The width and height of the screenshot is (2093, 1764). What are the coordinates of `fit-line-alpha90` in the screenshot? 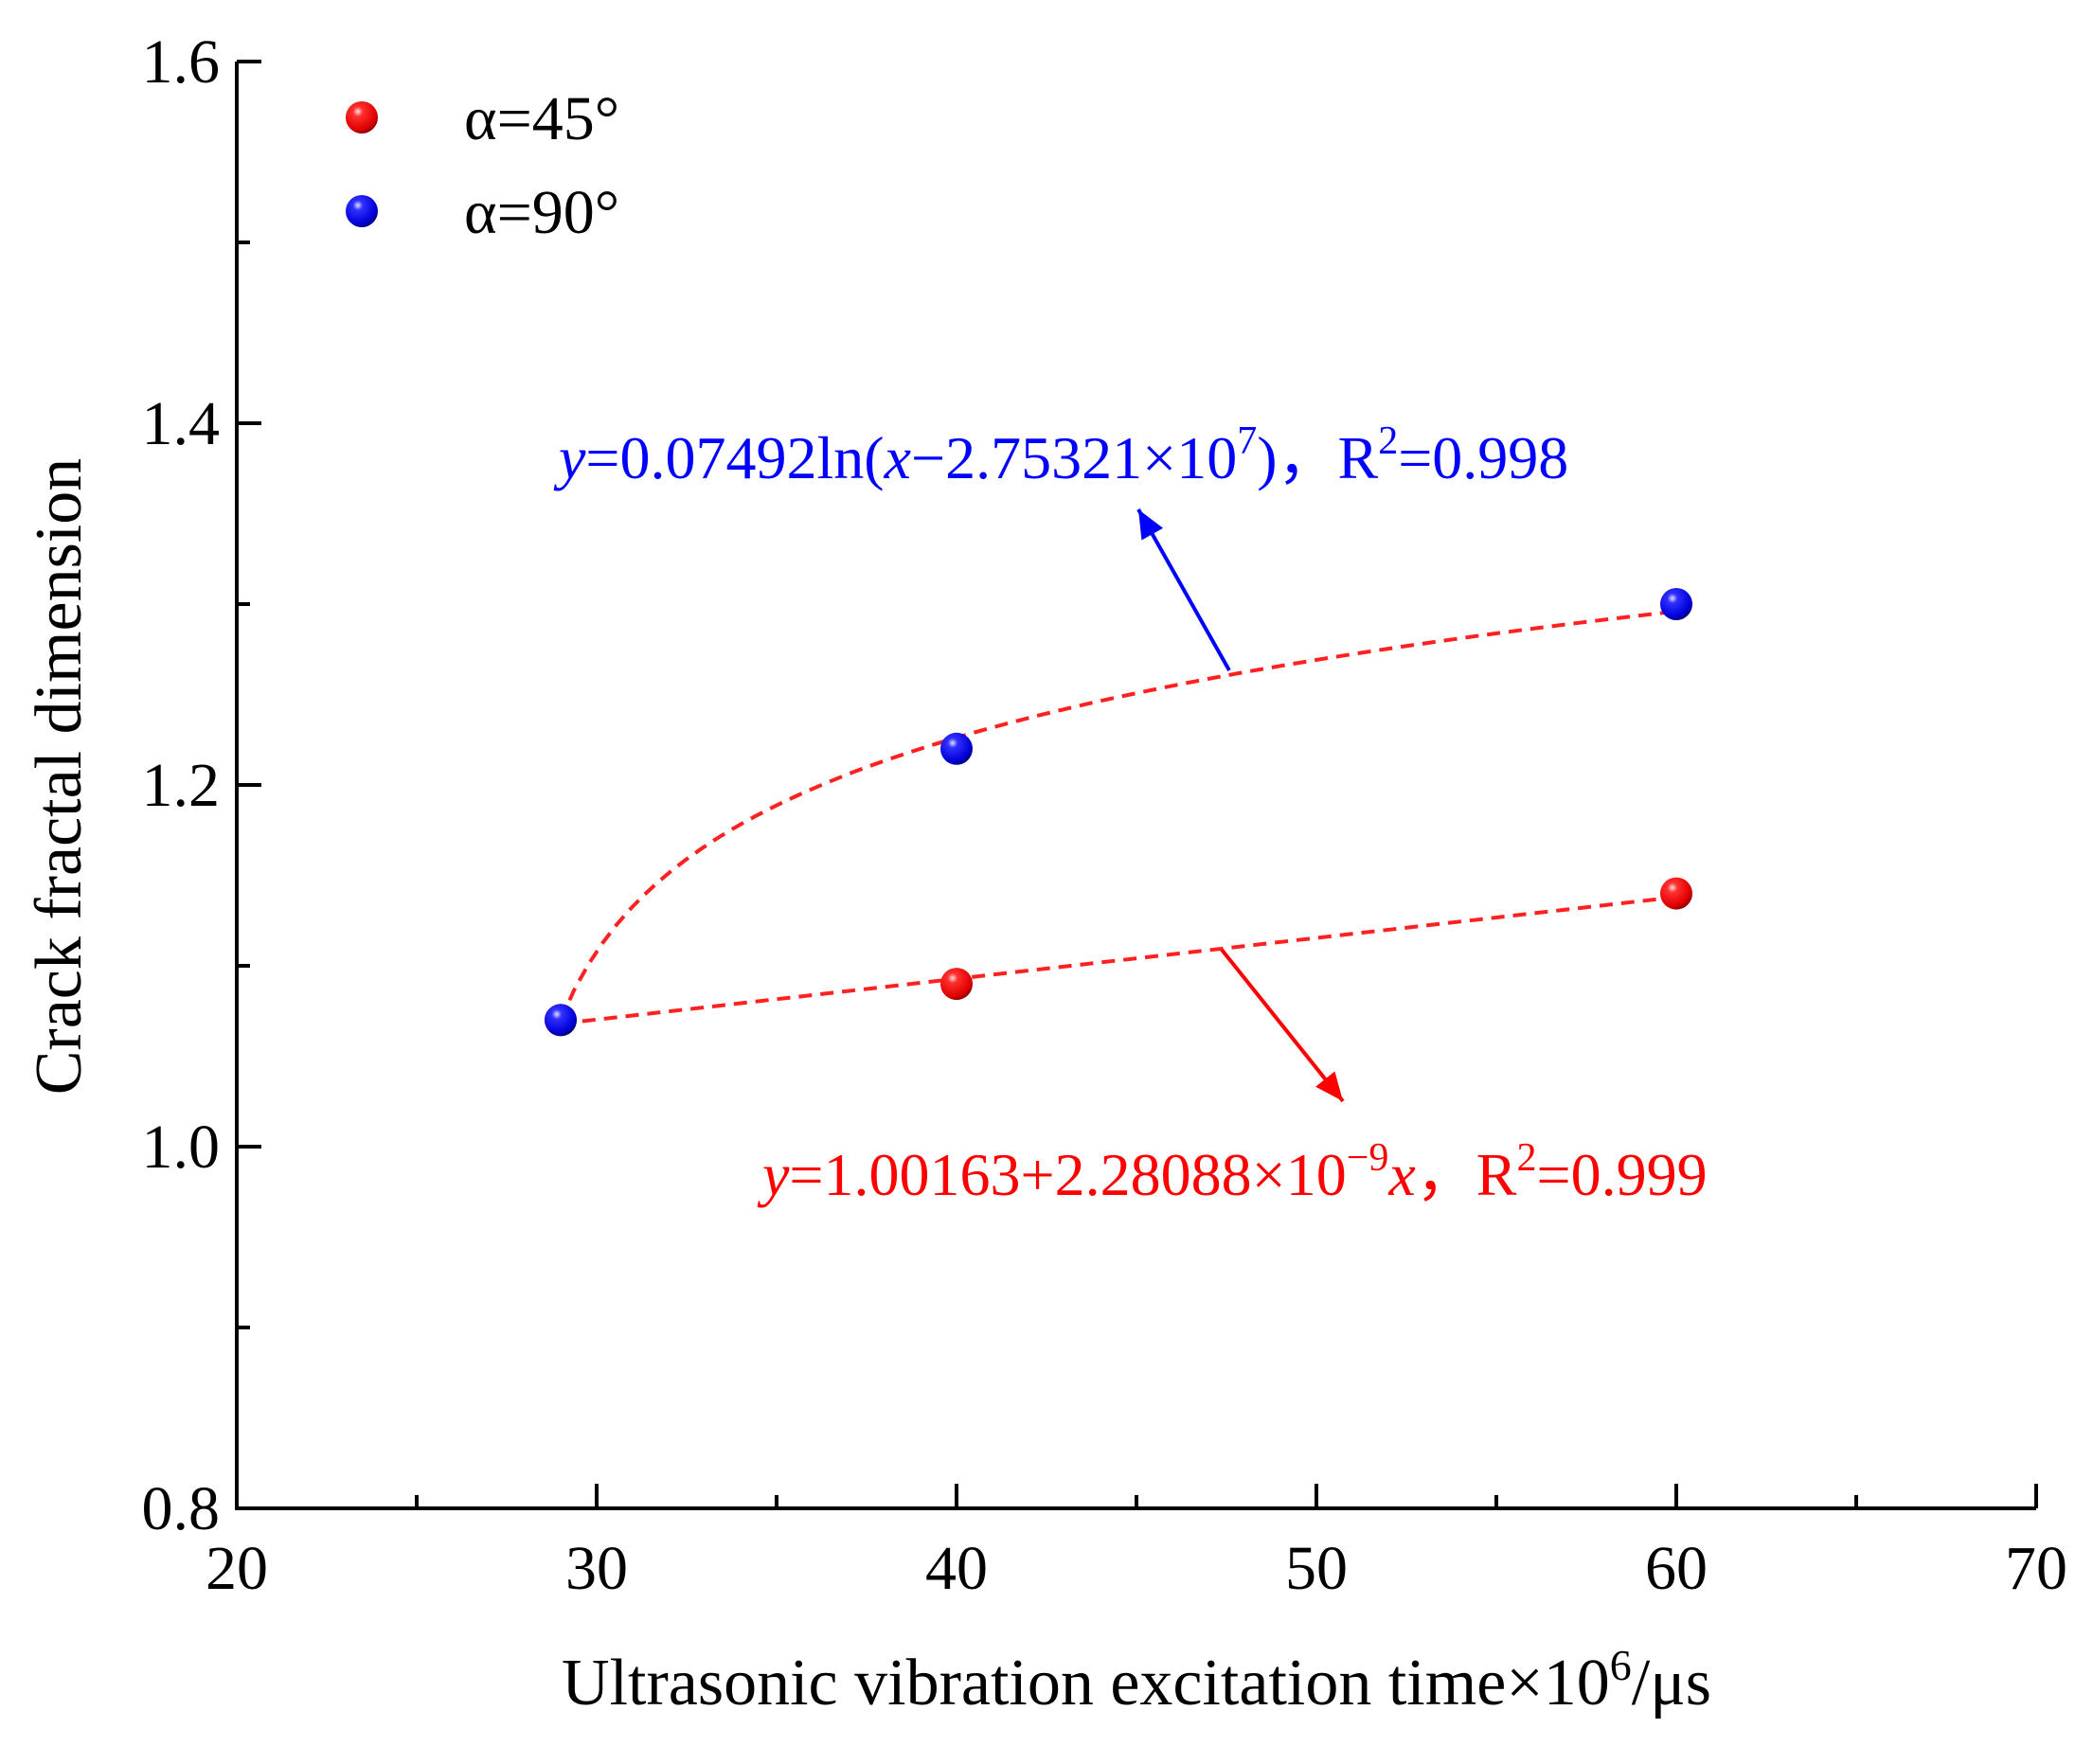 It's located at (1118, 815).